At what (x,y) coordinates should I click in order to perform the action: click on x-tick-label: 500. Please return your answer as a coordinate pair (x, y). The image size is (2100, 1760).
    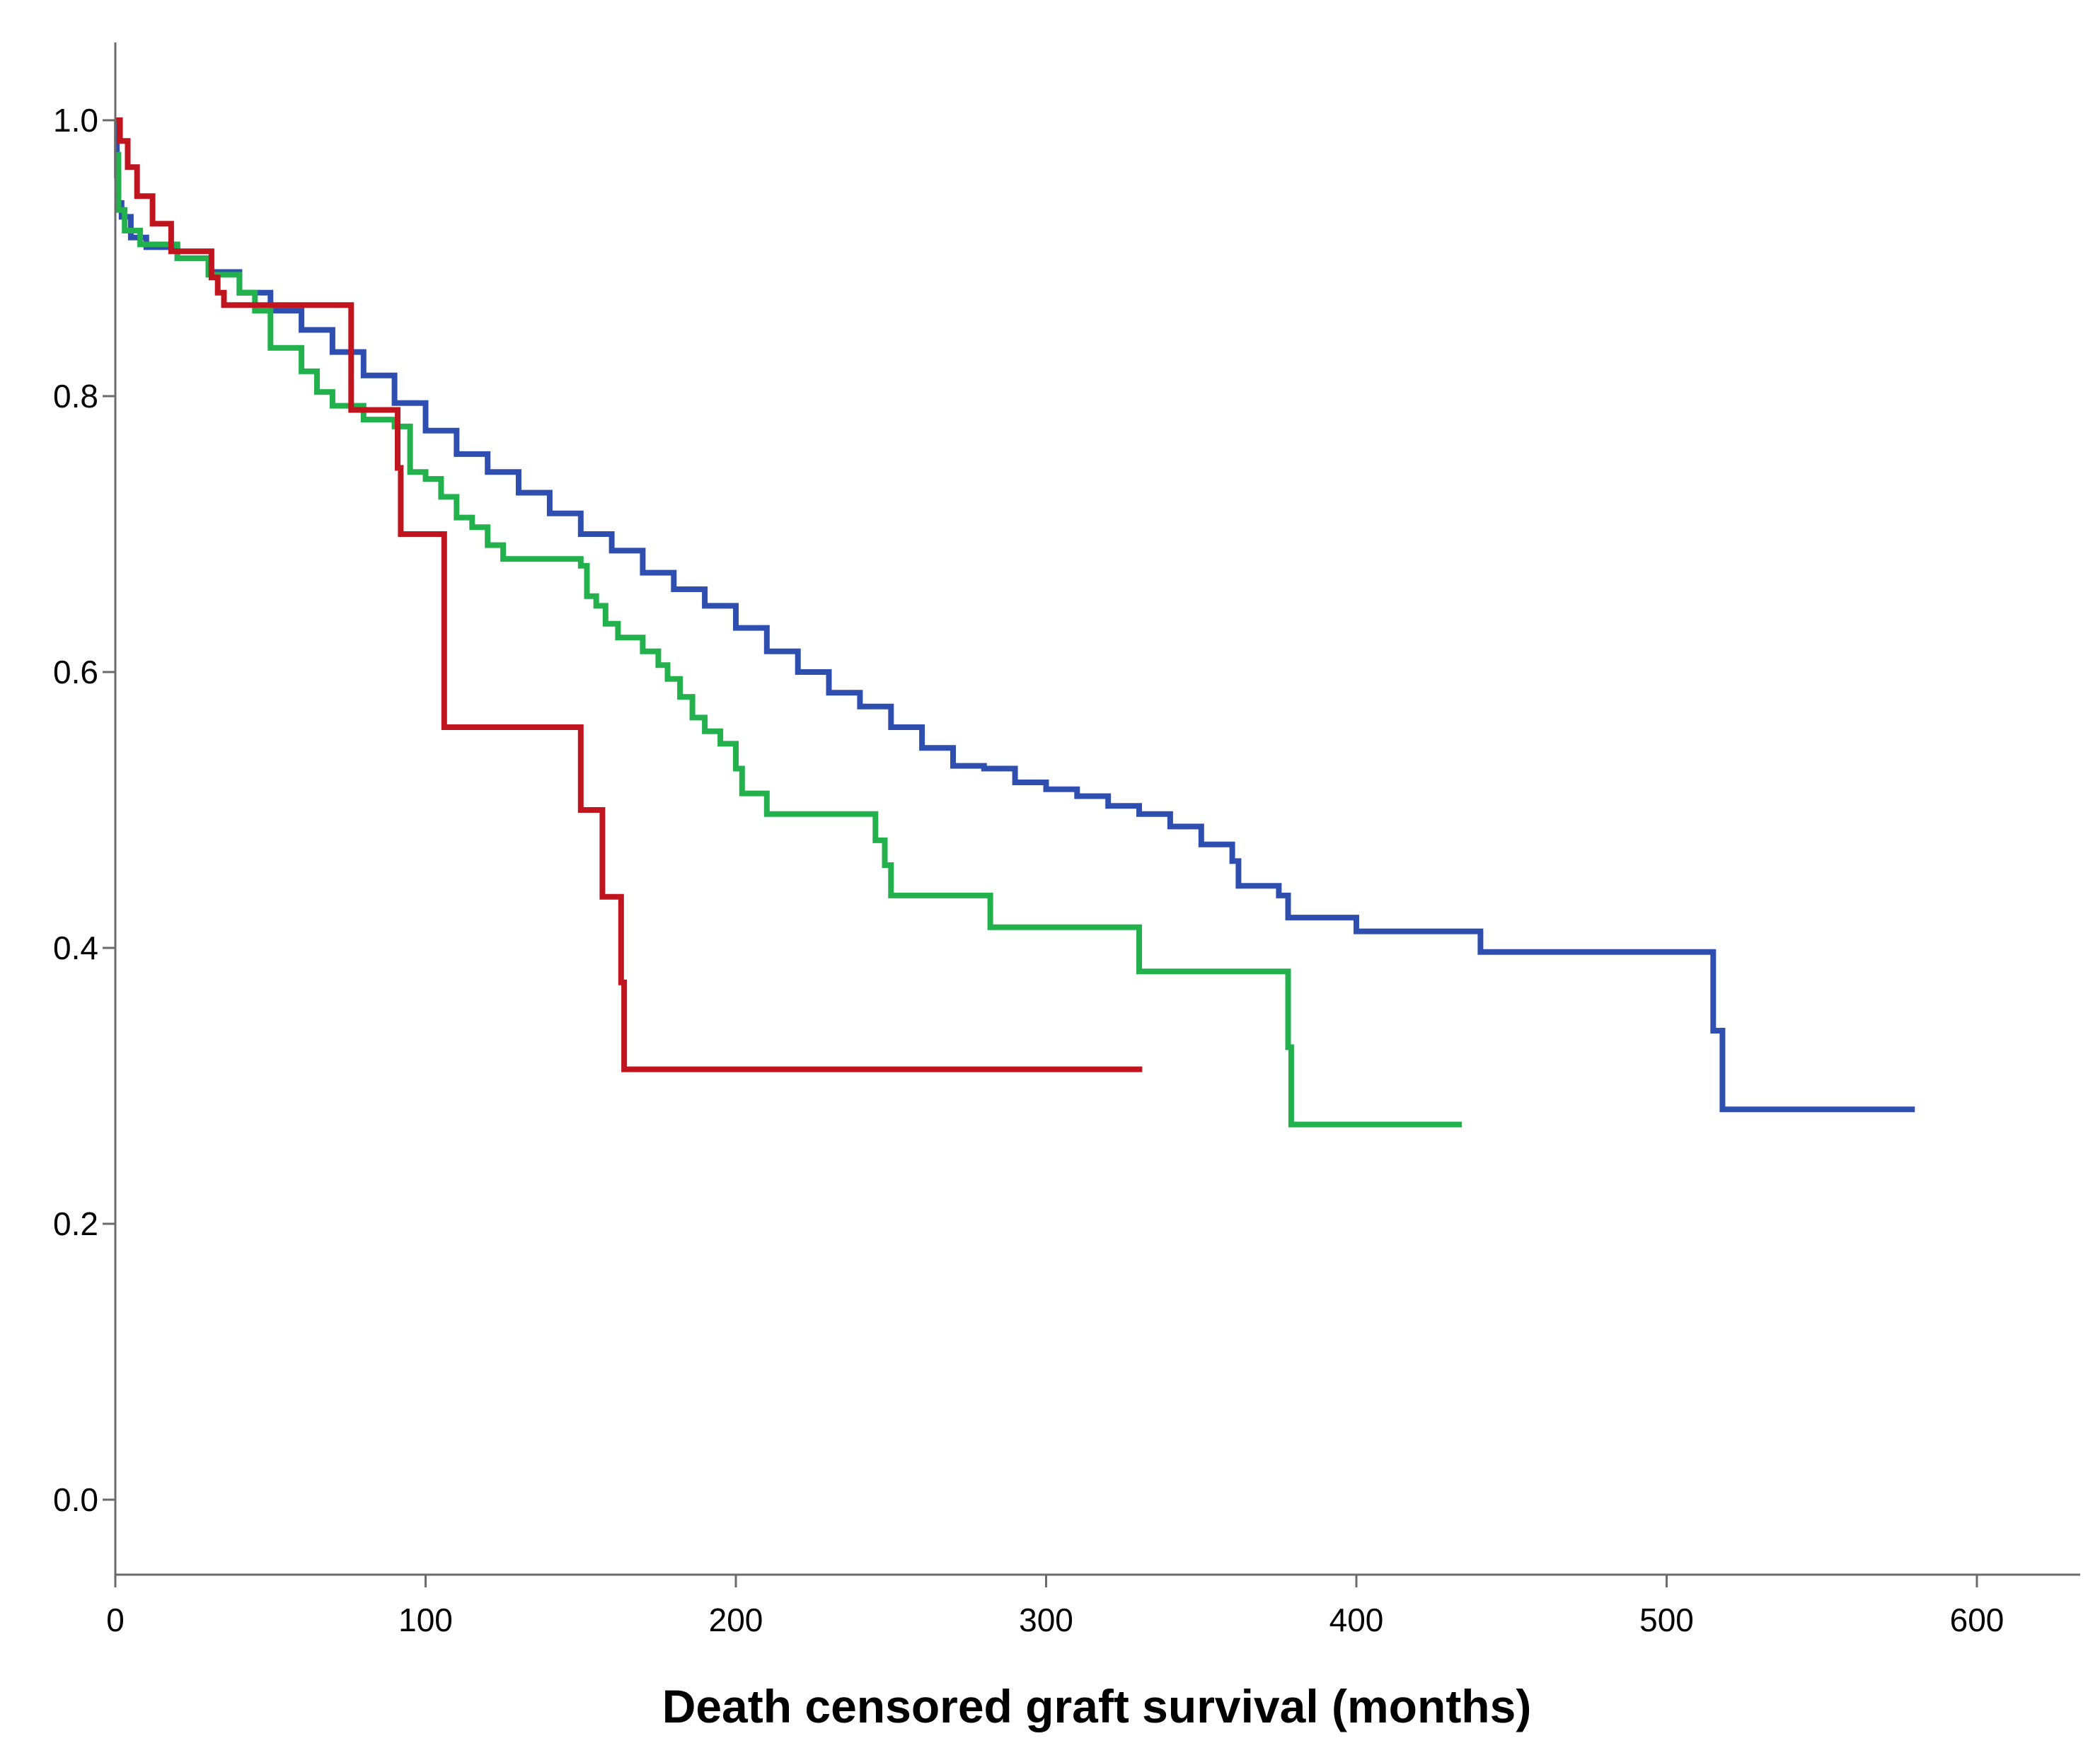
    Looking at the image, I should click on (1666, 1620).